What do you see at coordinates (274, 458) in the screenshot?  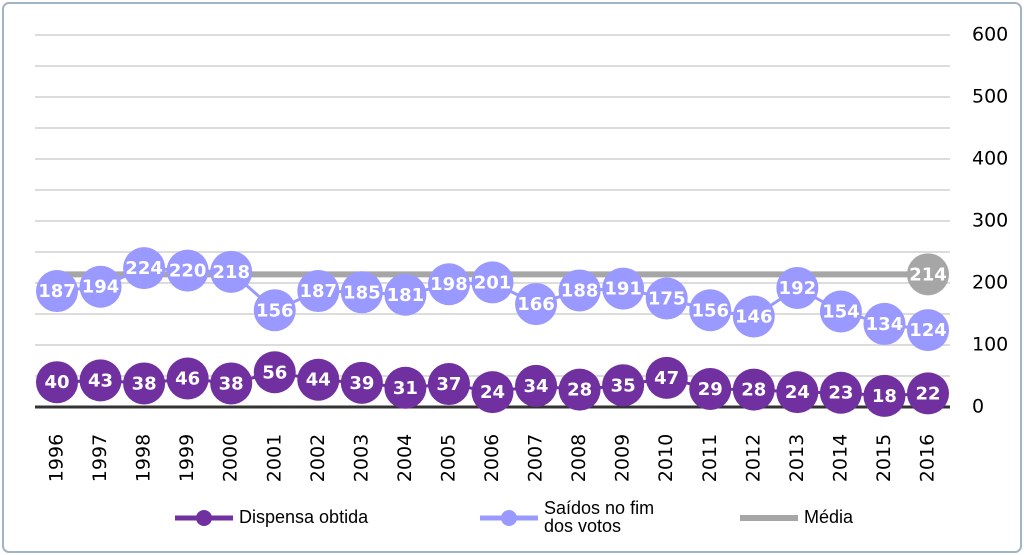 I see `x-tick-label: 2001` at bounding box center [274, 458].